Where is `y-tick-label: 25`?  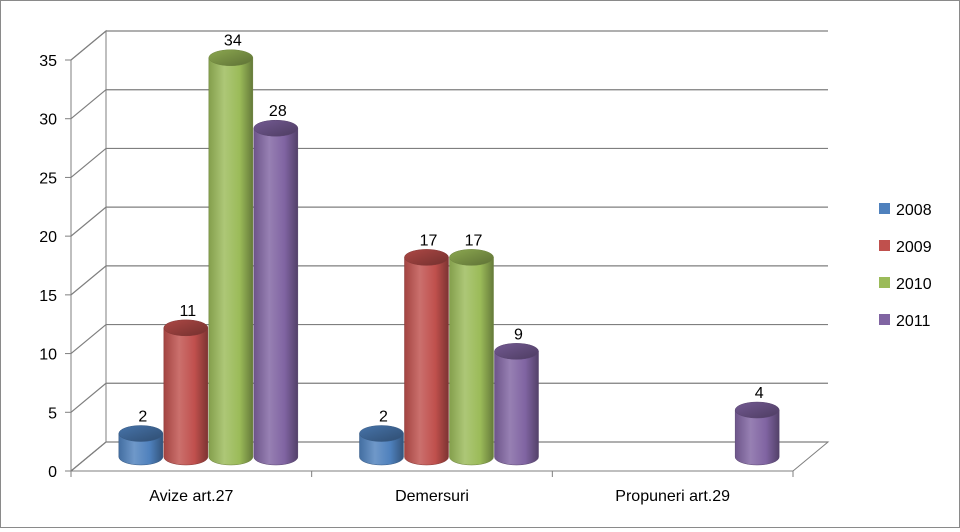
y-tick-label: 25 is located at coordinates (48, 178).